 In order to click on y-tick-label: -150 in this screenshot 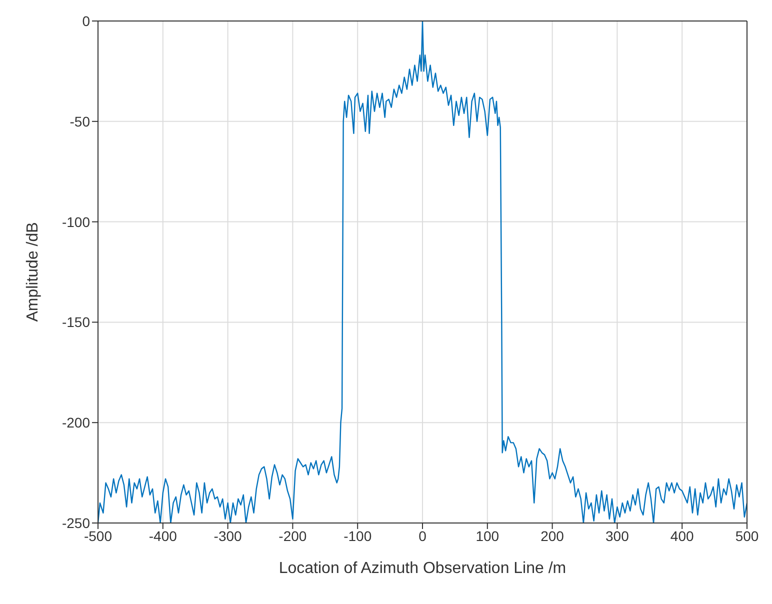, I will do `click(76, 322)`.